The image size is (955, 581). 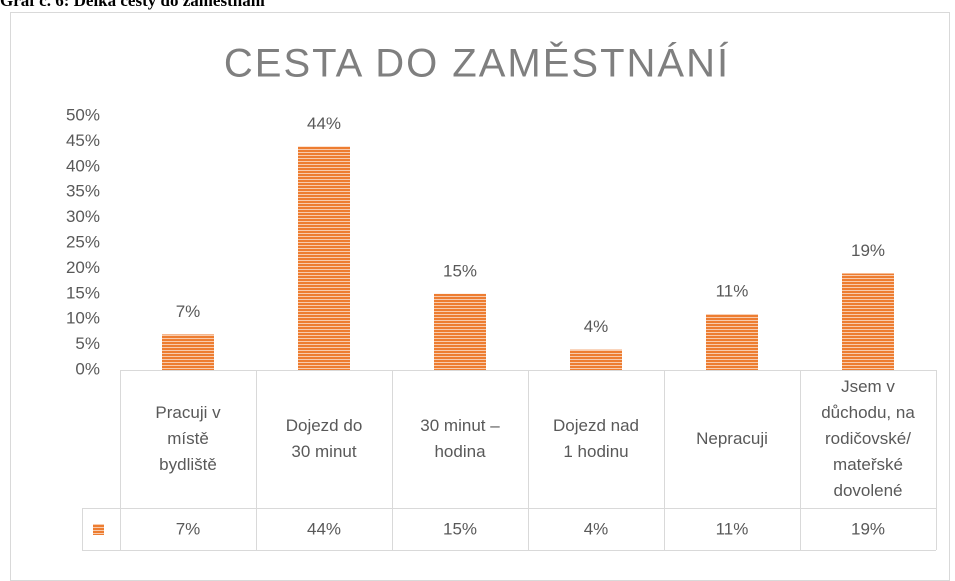 I want to click on legend-key, so click(x=98, y=529).